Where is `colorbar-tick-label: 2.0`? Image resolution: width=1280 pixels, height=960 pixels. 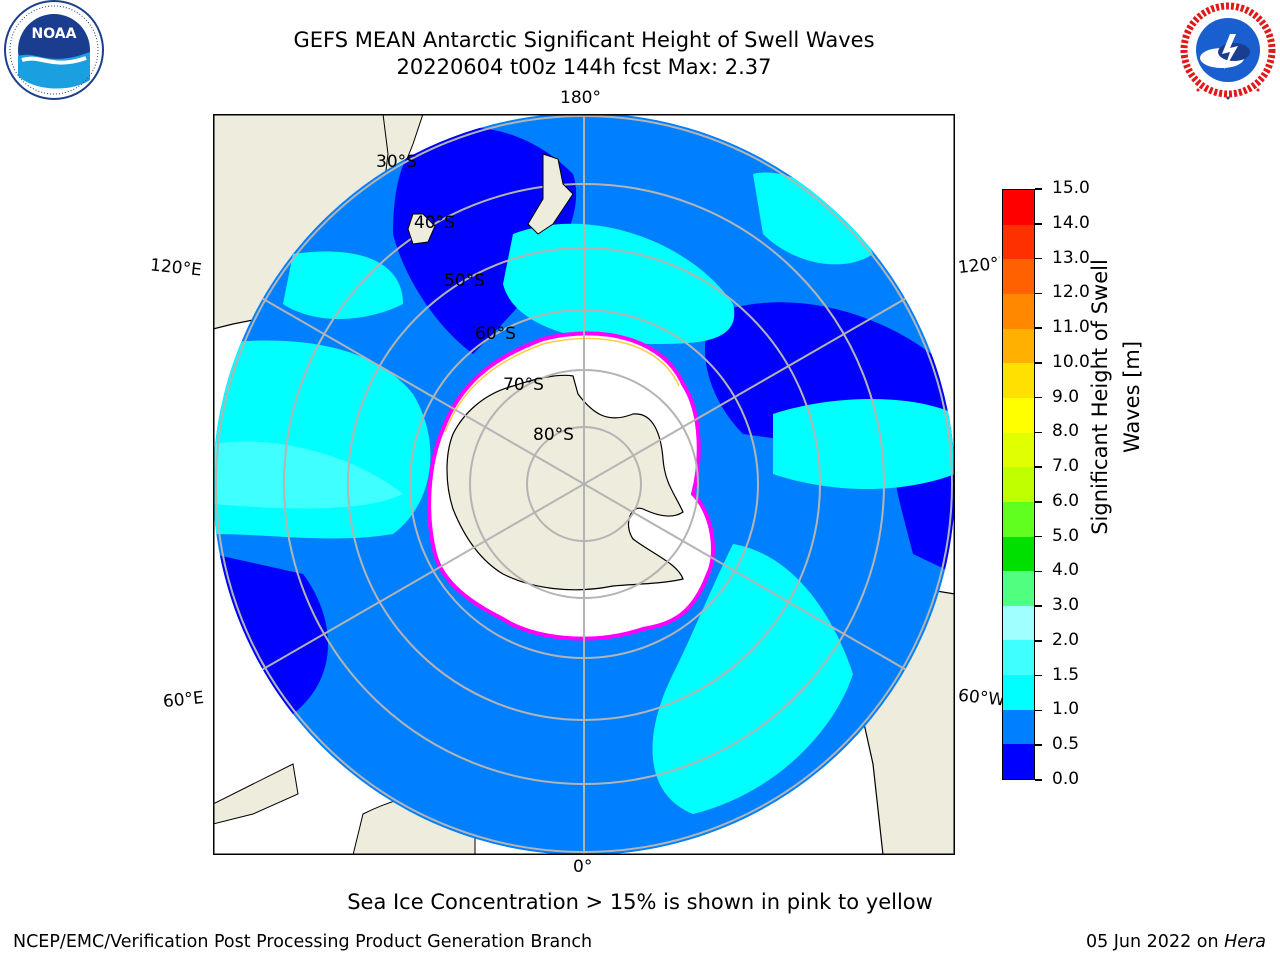
colorbar-tick-label: 2.0 is located at coordinates (1066, 639).